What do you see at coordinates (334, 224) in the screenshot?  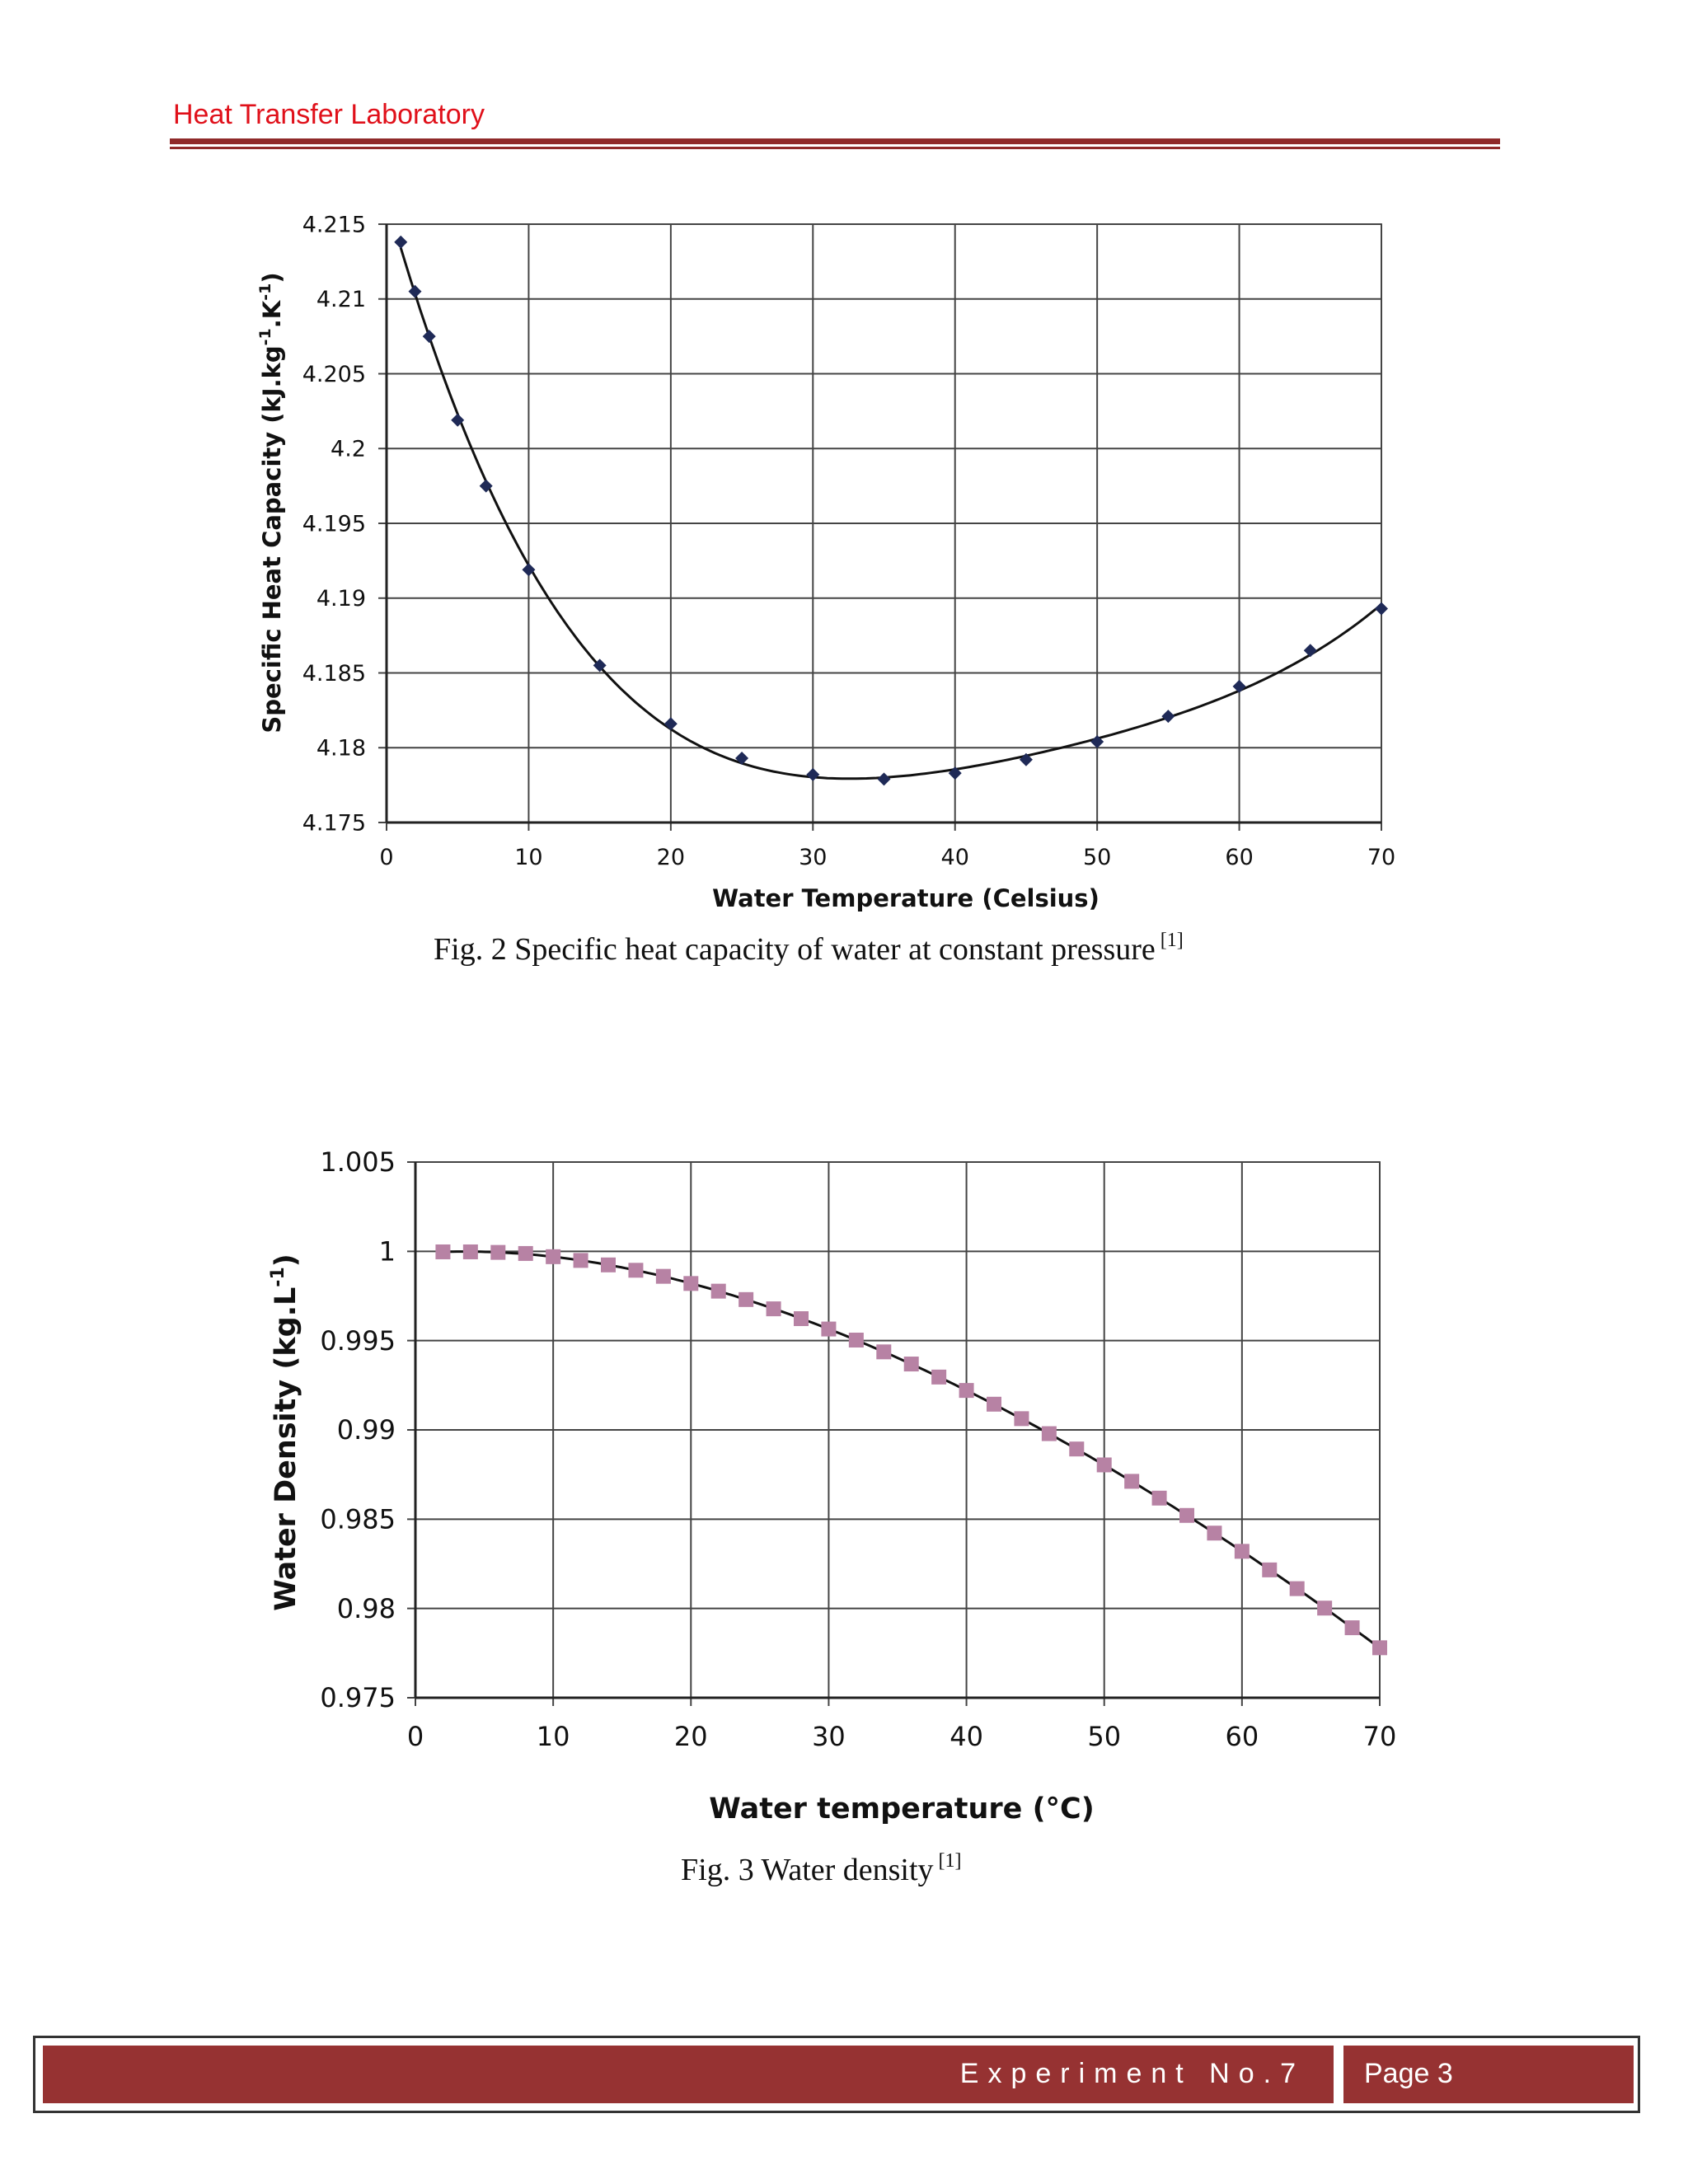 I see `chart1-y-tick-label: 4.215` at bounding box center [334, 224].